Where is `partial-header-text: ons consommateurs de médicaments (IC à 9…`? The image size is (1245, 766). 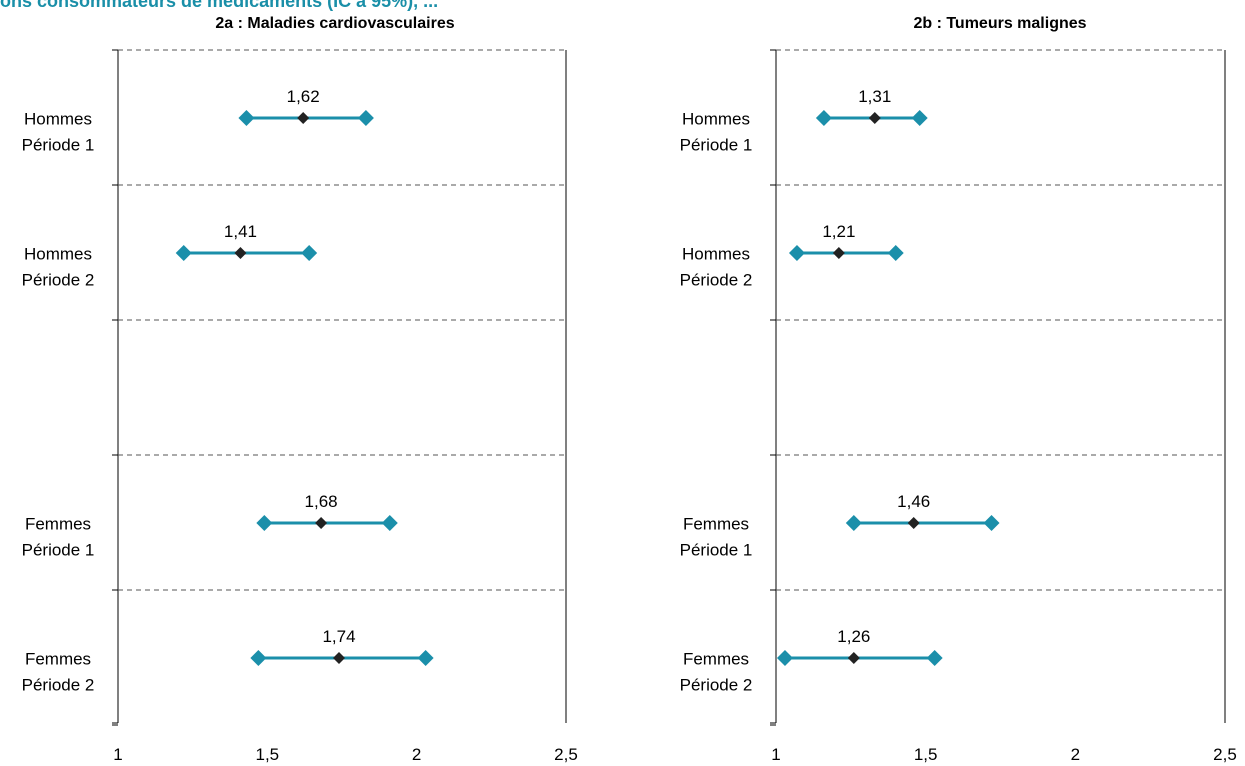
partial-header-text: ons consommateurs de médicaments (IC à 9… is located at coordinates (219, 5).